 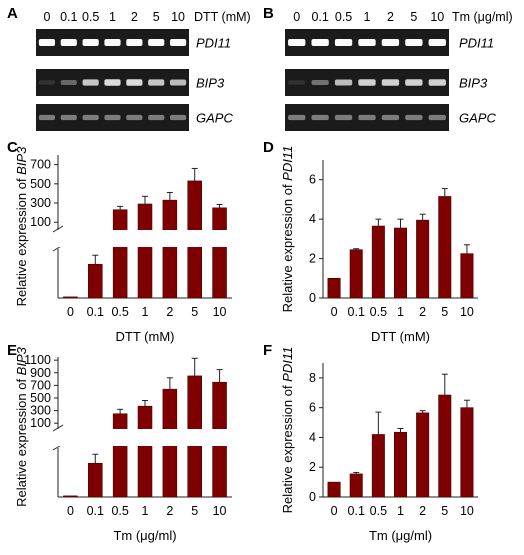 What do you see at coordinates (312, 497) in the screenshot?
I see `y-tick-label: 0` at bounding box center [312, 497].